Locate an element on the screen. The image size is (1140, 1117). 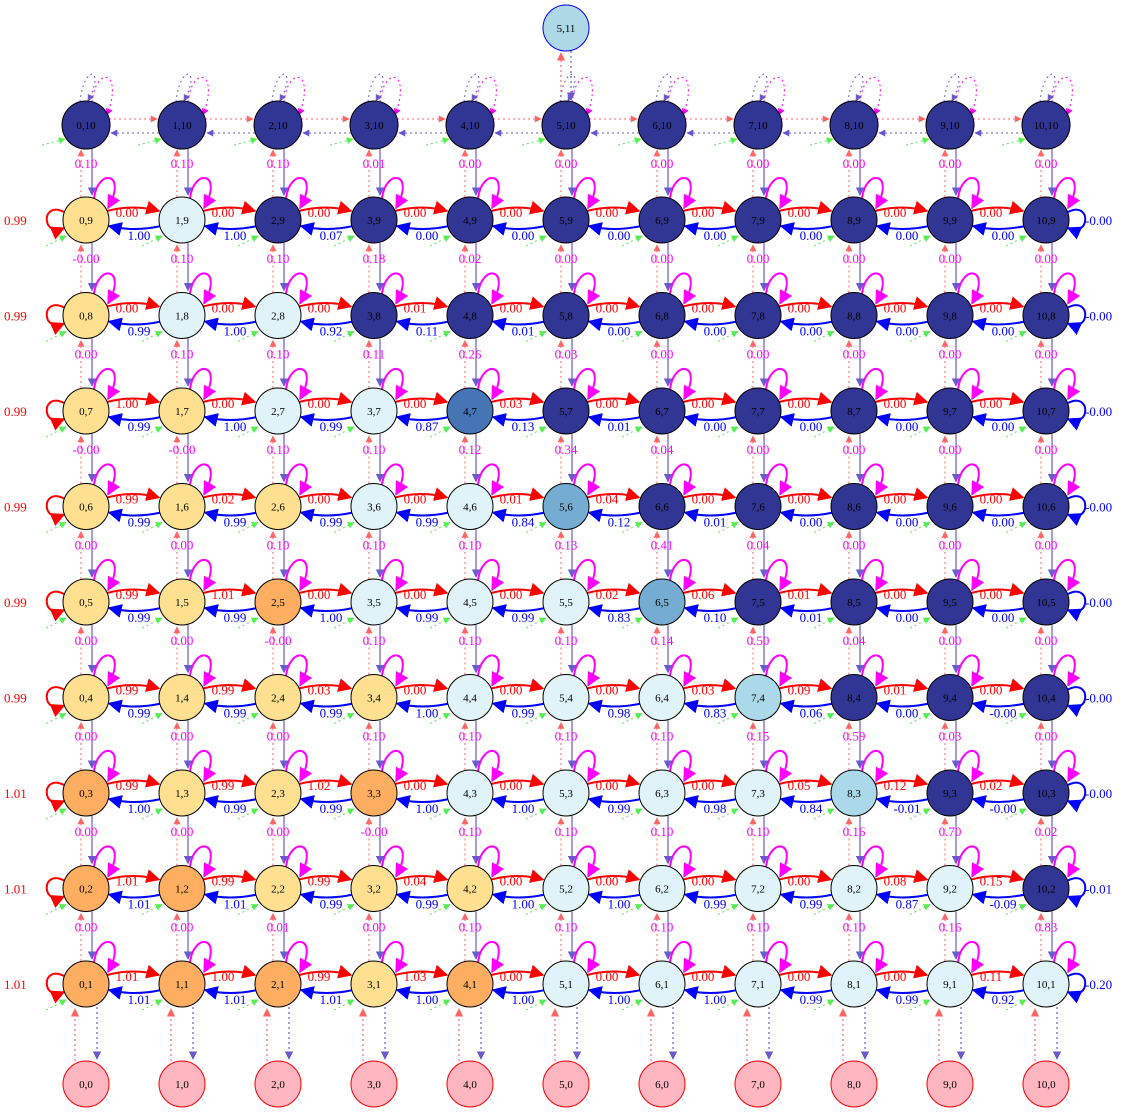
node-0-10: 0,10 is located at coordinates (86, 125).